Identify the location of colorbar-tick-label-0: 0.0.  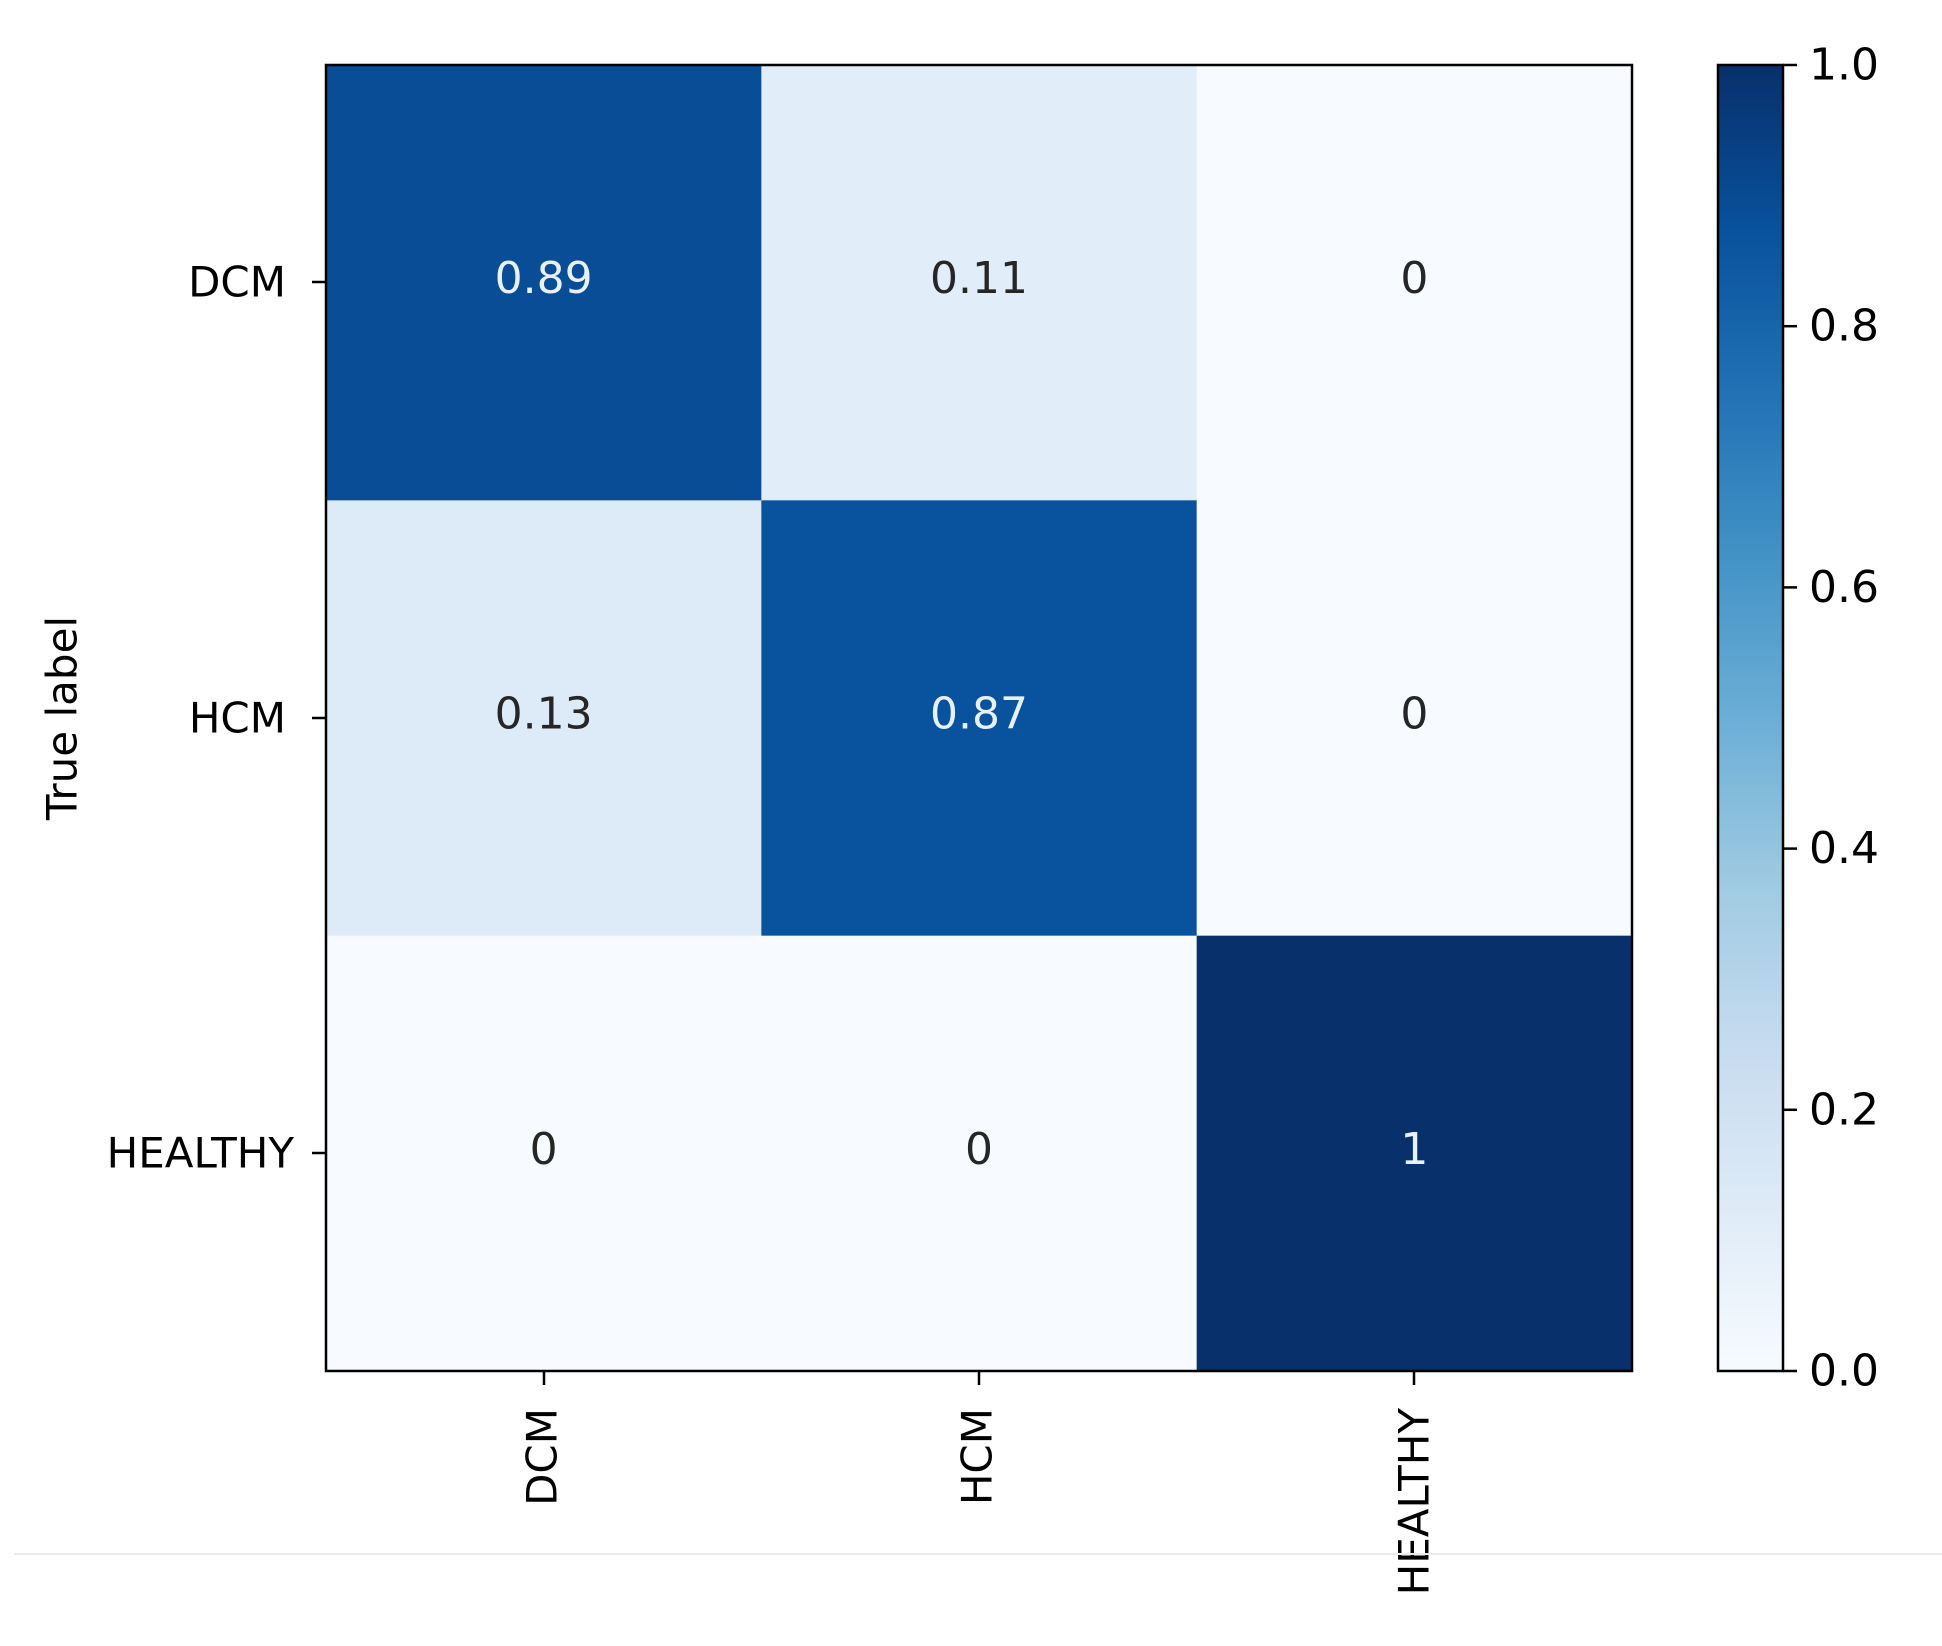
(1844, 1371).